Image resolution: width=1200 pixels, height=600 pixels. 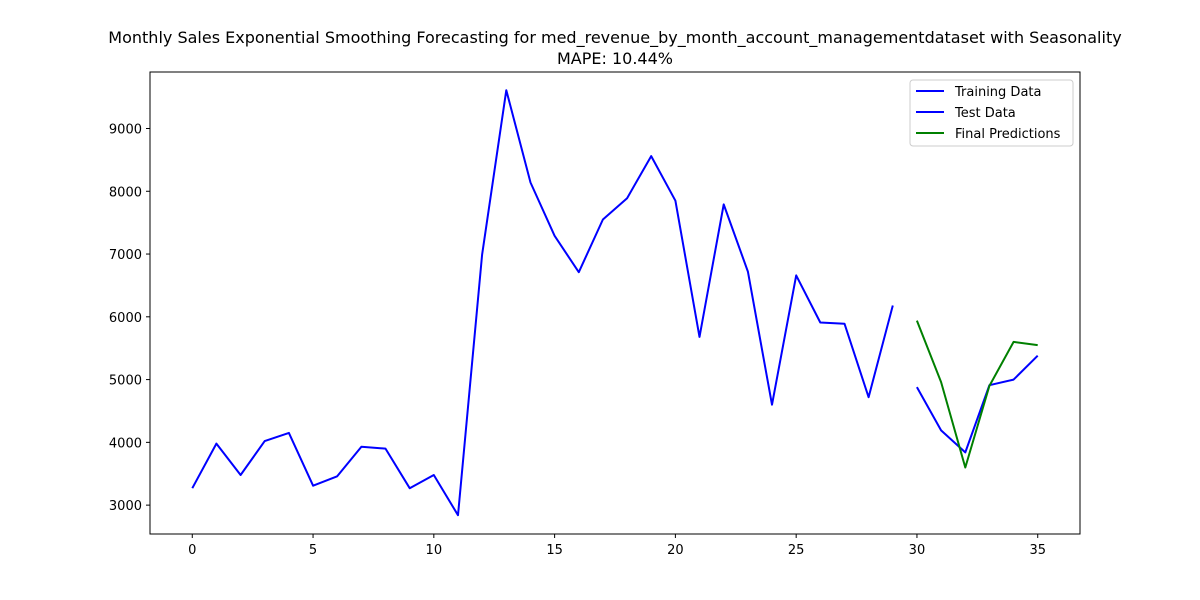 What do you see at coordinates (125, 192) in the screenshot?
I see `y-tick-label: 8000` at bounding box center [125, 192].